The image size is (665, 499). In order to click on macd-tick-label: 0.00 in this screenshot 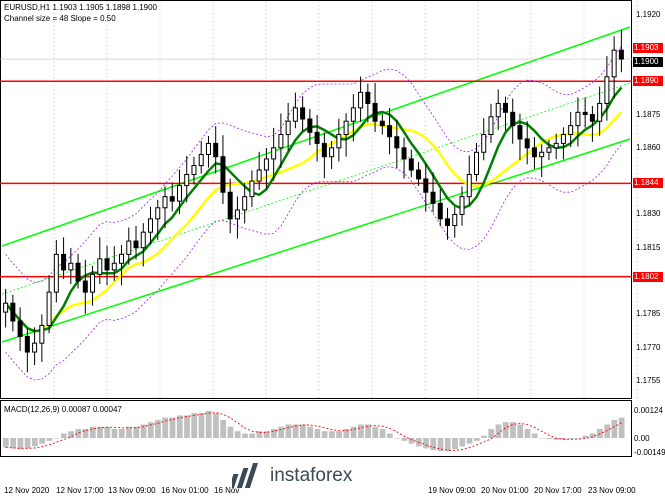, I will do `click(642, 438)`.